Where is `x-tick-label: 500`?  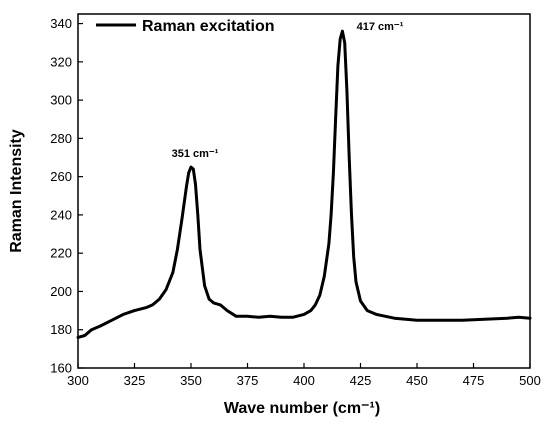
x-tick-label: 500 is located at coordinates (530, 380).